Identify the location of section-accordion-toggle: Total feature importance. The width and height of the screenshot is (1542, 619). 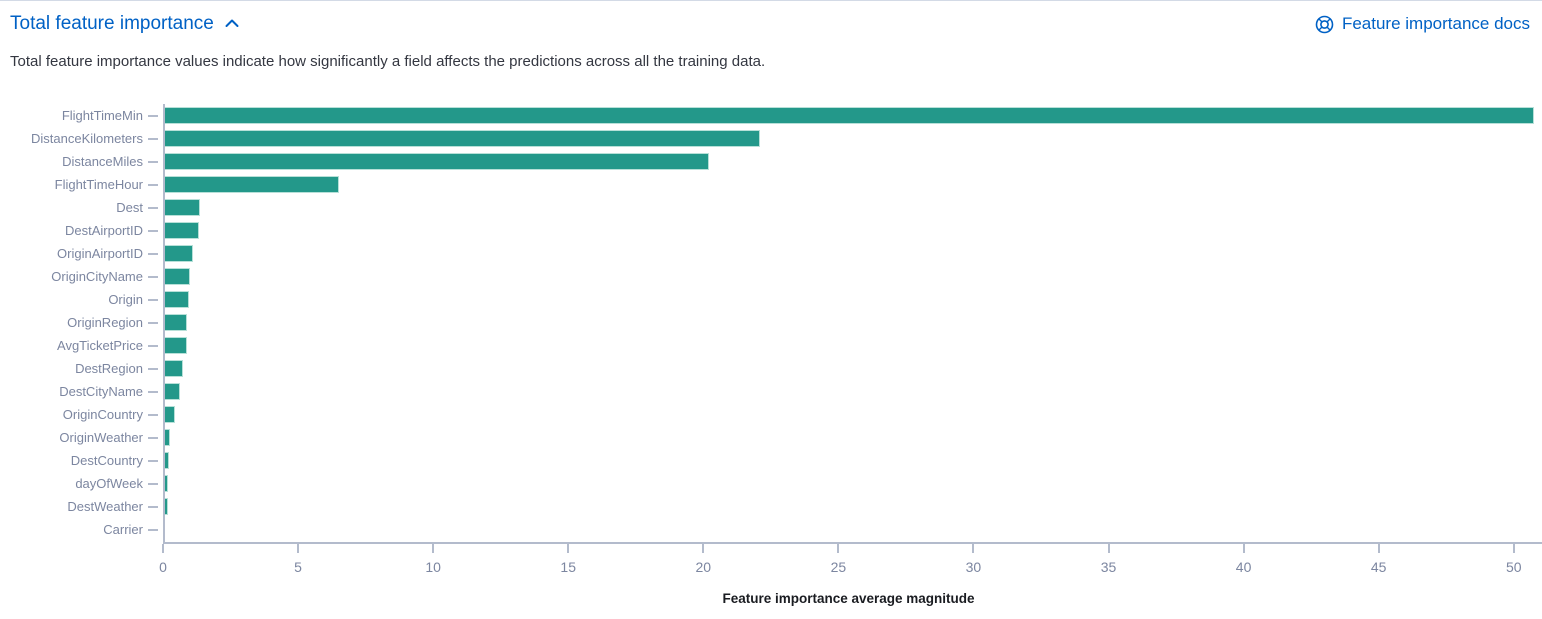
(125, 24).